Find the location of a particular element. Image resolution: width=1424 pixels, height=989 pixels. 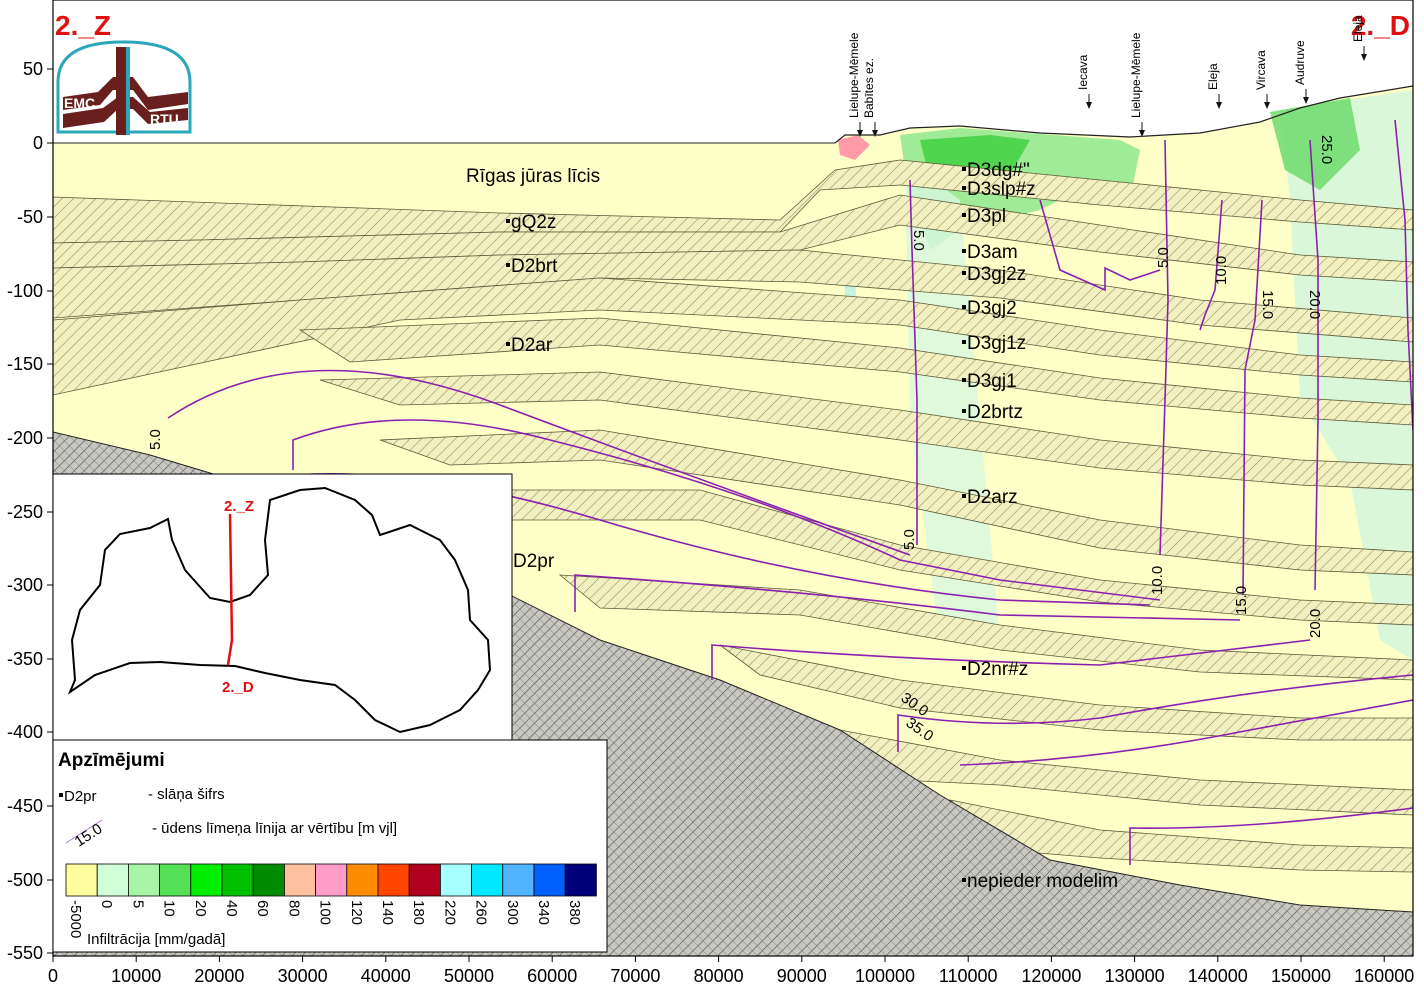

x-tick-label: 150000 is located at coordinates (1301, 976).